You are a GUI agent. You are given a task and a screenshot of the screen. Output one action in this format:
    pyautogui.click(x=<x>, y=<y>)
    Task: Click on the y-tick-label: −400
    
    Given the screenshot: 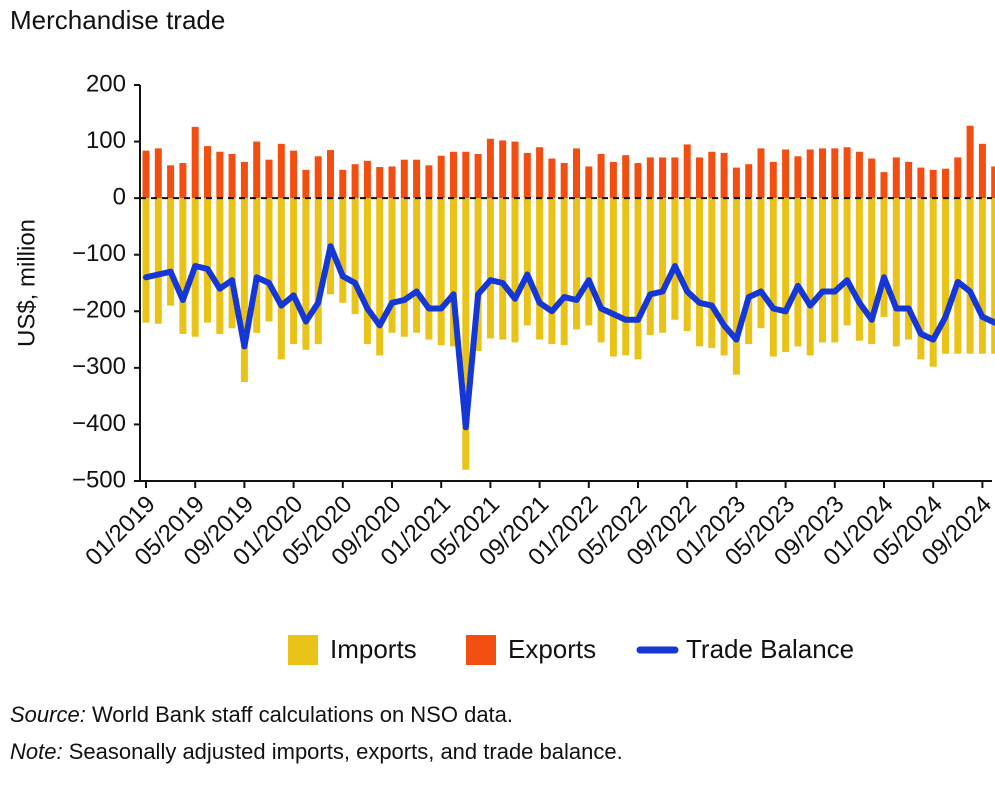 What is the action you would take?
    pyautogui.click(x=99, y=423)
    